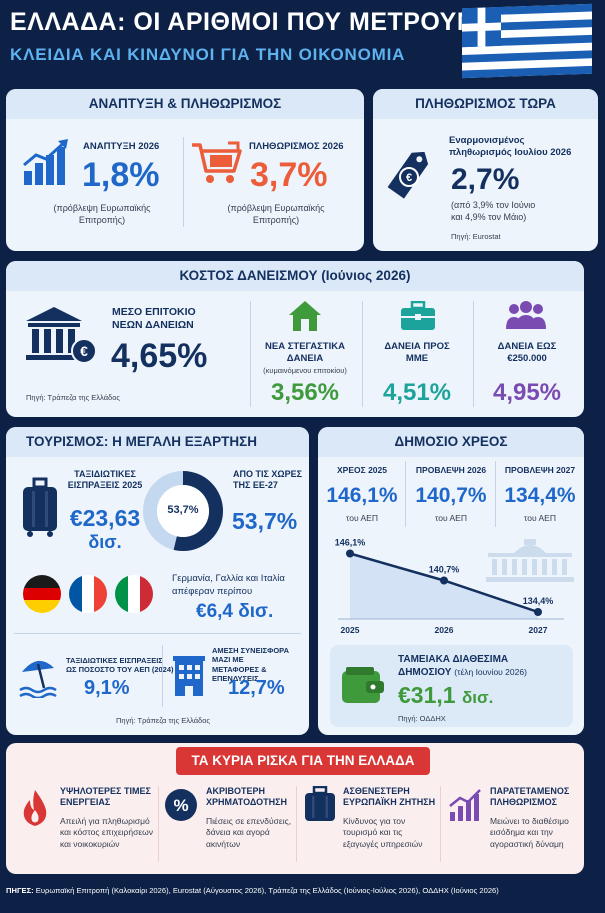 This screenshot has width=605, height=913. I want to click on risk-inflation-title: ΠΑΡΑΤΕΤΑΜΕΝΟΣ ΠΛΗΘΩΡΙΣΜΟΣ, so click(530, 797).